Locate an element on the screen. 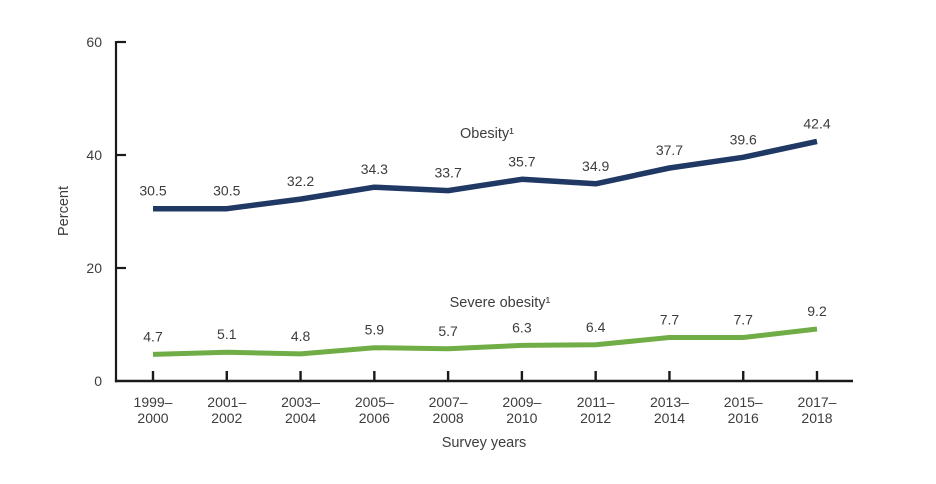 The image size is (936, 484). x-tick-label: 1999– 2000 is located at coordinates (153, 410).